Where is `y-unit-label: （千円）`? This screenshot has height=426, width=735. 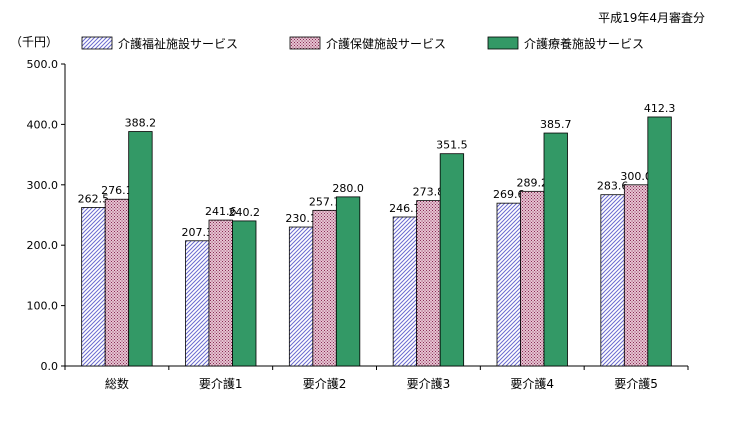 y-unit-label: （千円） is located at coordinates (34, 42).